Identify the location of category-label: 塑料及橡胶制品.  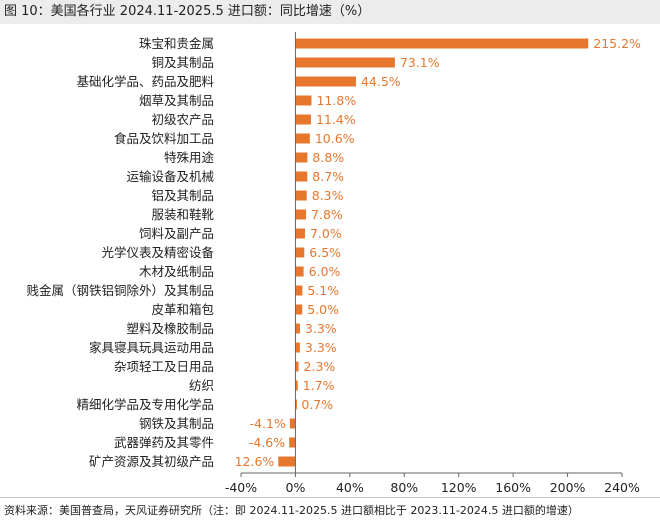
(170, 328).